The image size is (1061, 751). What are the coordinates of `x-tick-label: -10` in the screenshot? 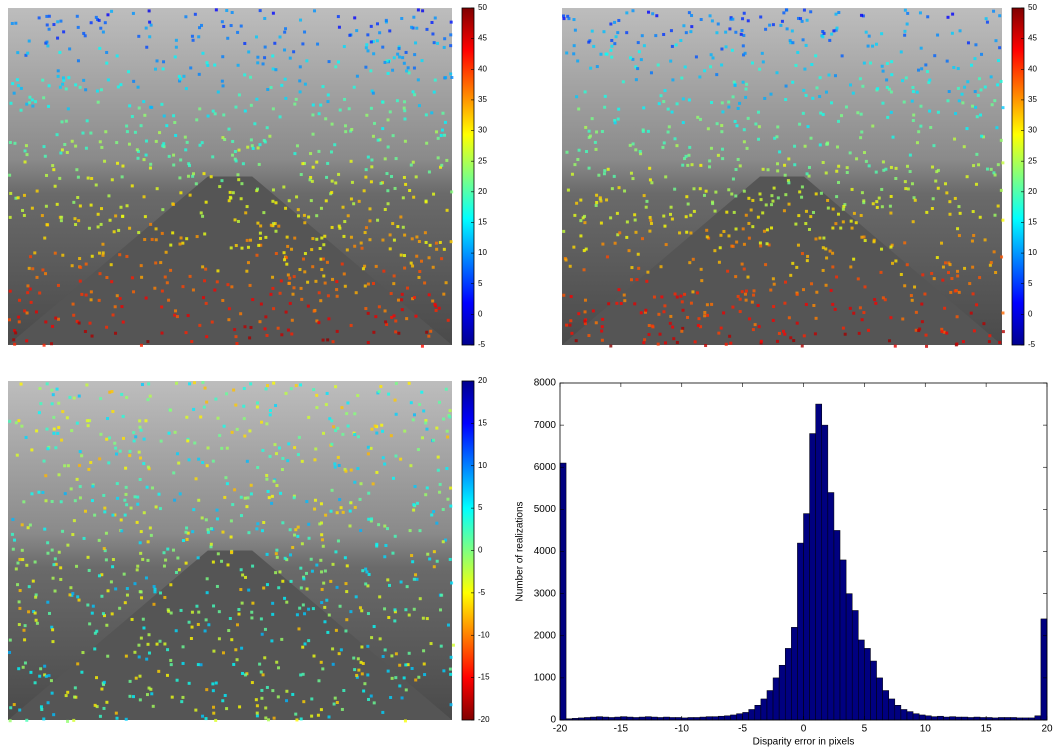 It's located at (682, 729).